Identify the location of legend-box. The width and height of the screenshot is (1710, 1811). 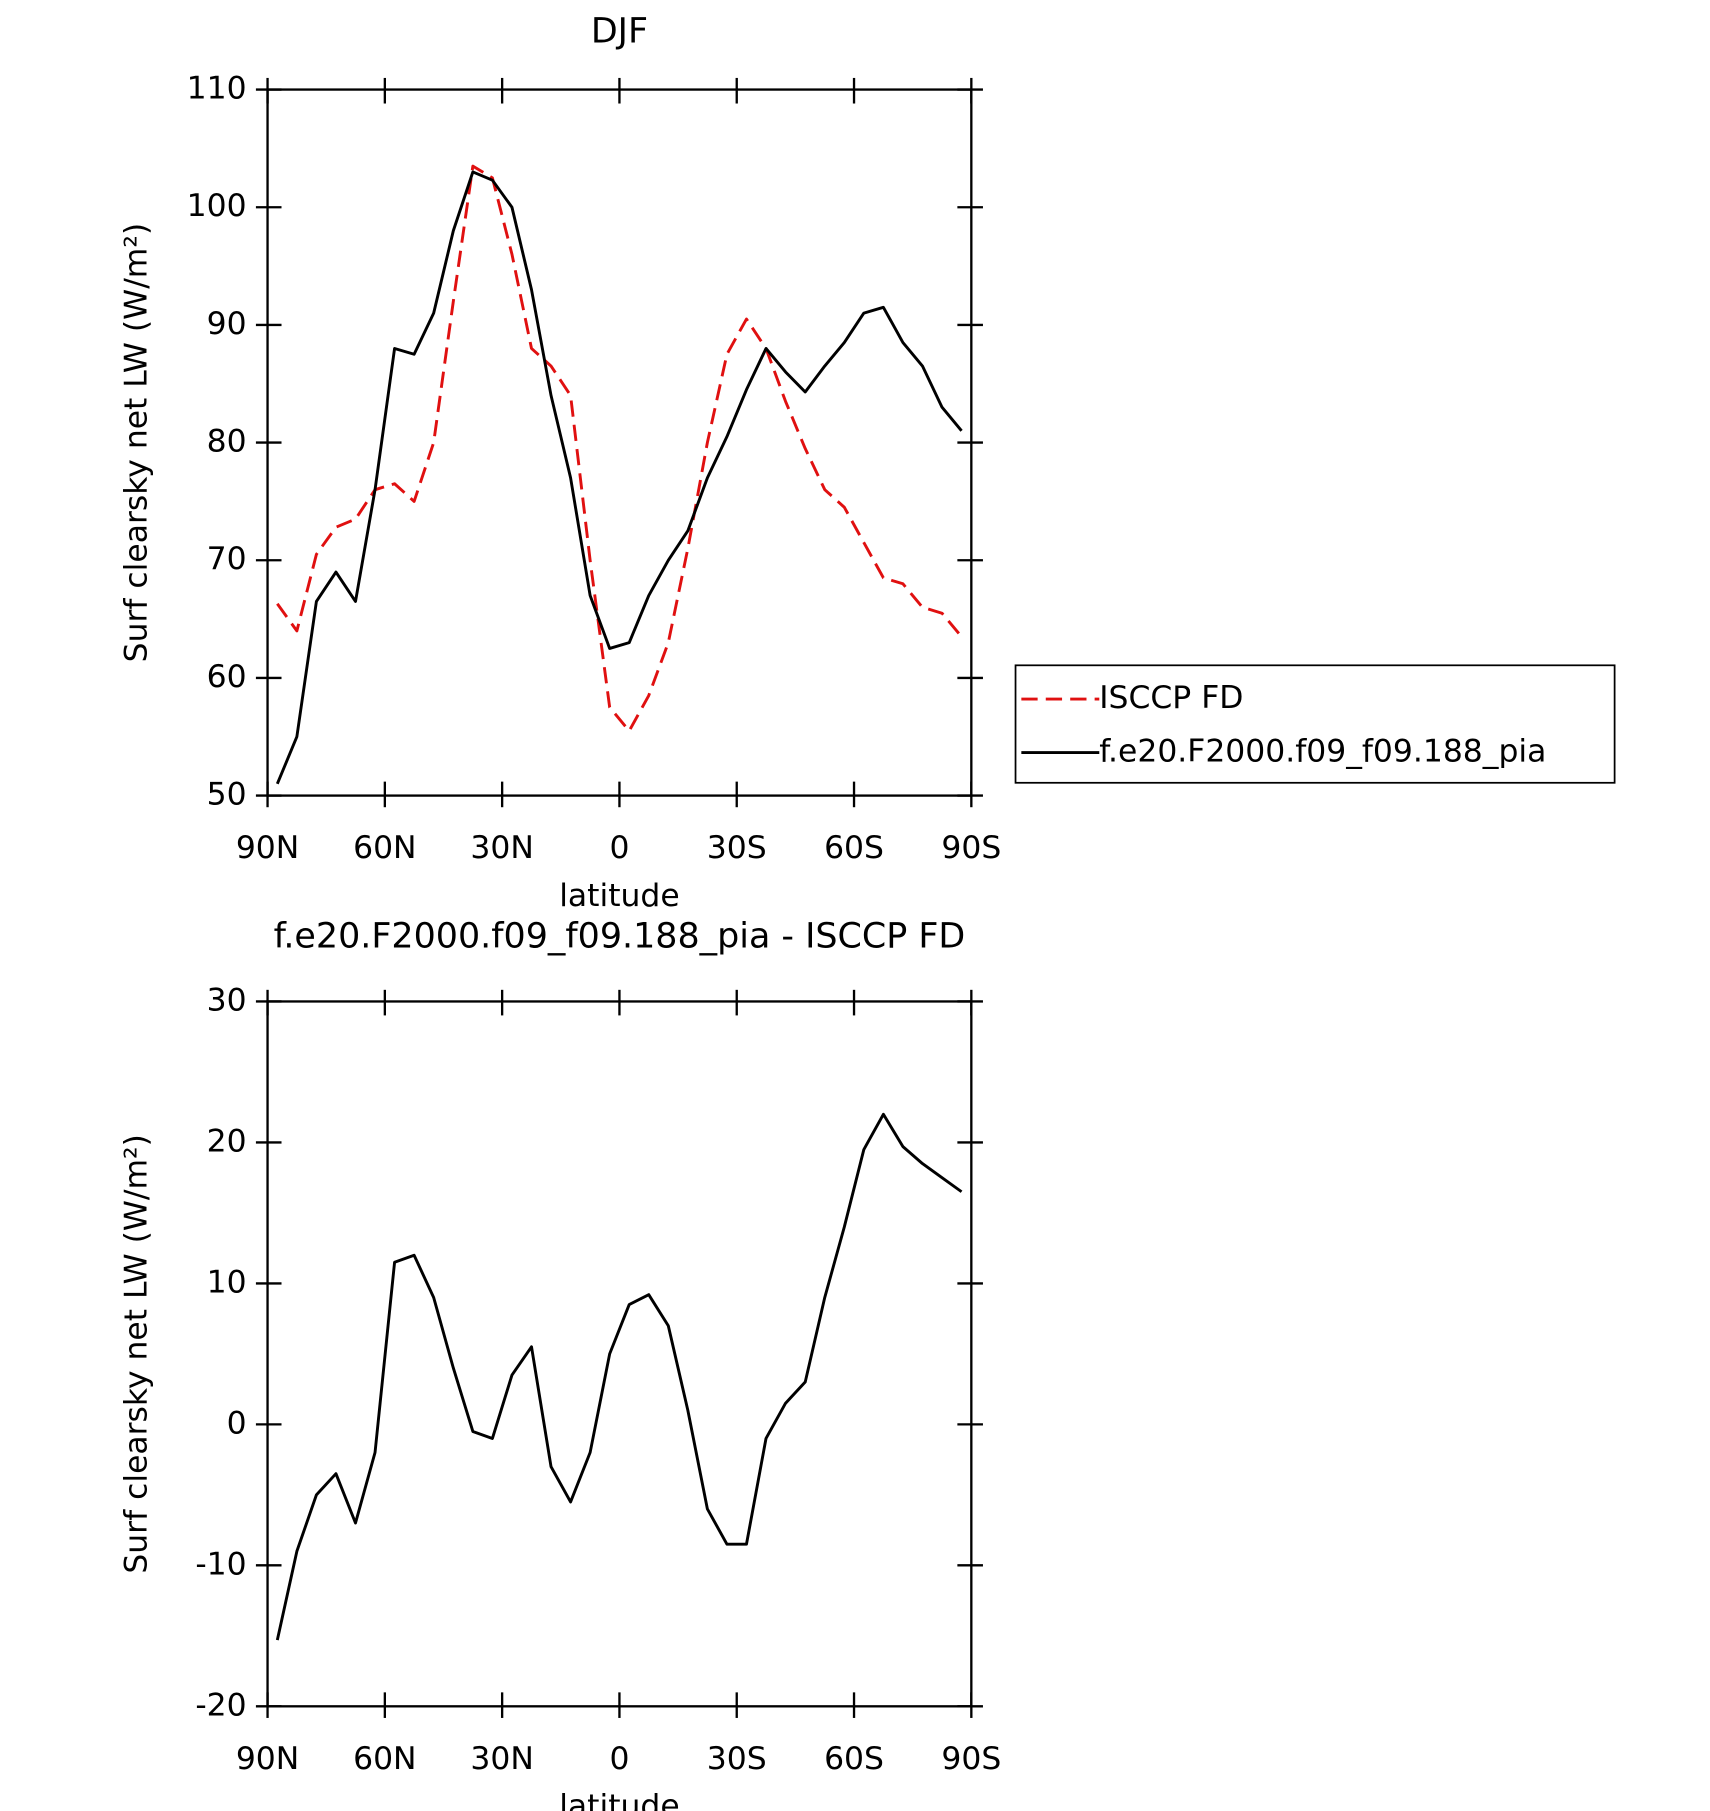
(1315, 724).